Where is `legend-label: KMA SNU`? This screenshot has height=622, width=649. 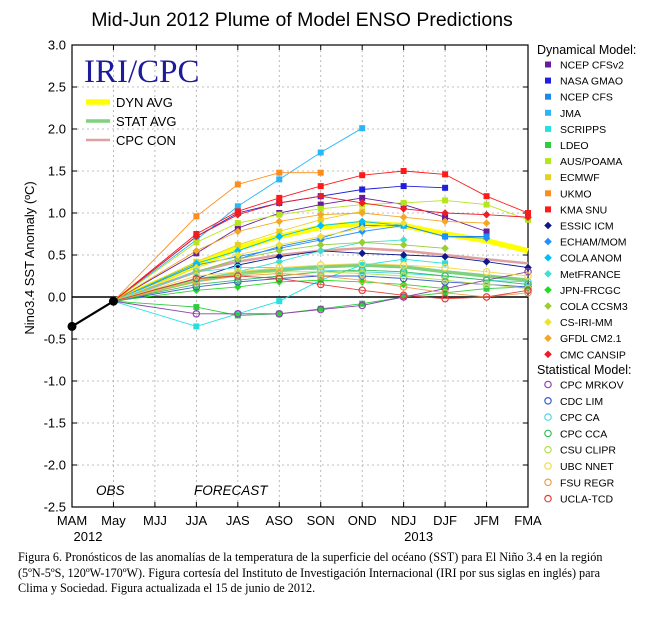
legend-label: KMA SNU is located at coordinates (583, 210).